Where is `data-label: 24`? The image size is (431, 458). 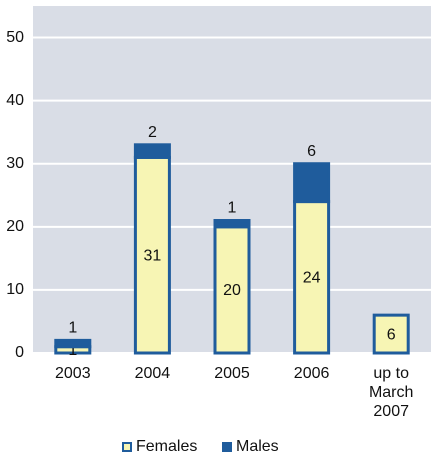 data-label: 24 is located at coordinates (312, 278).